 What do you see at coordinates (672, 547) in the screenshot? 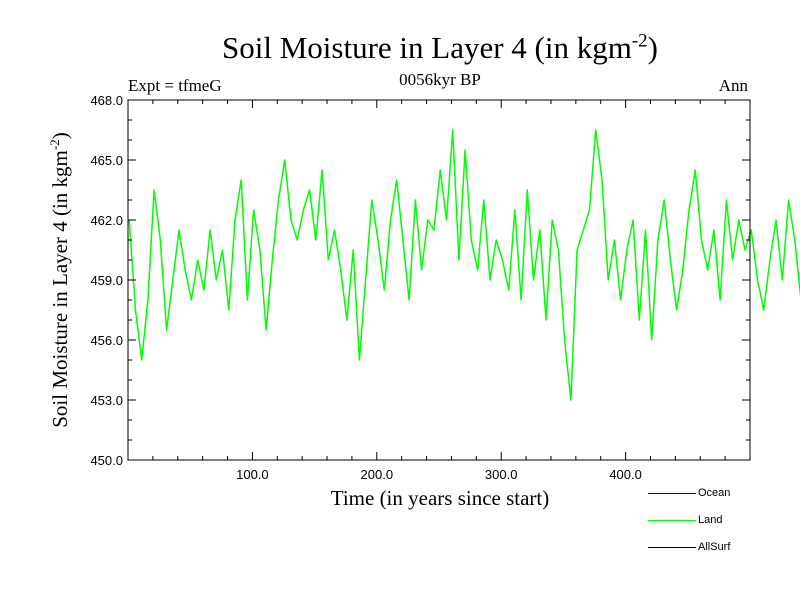
I see `legend-line-allsurf` at bounding box center [672, 547].